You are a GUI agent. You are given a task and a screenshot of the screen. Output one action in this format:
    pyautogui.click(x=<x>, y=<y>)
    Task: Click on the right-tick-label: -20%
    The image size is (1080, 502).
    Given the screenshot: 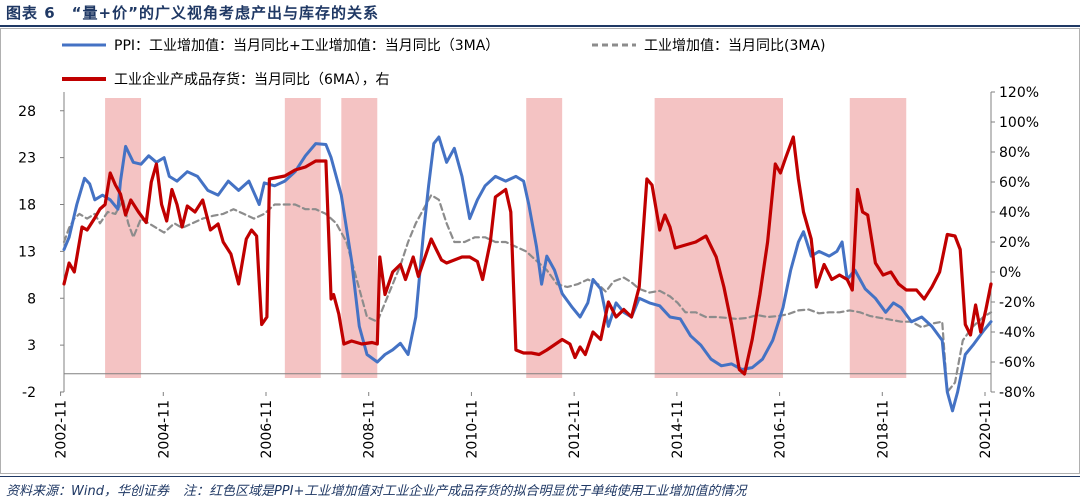 What is the action you would take?
    pyautogui.click(x=1017, y=303)
    